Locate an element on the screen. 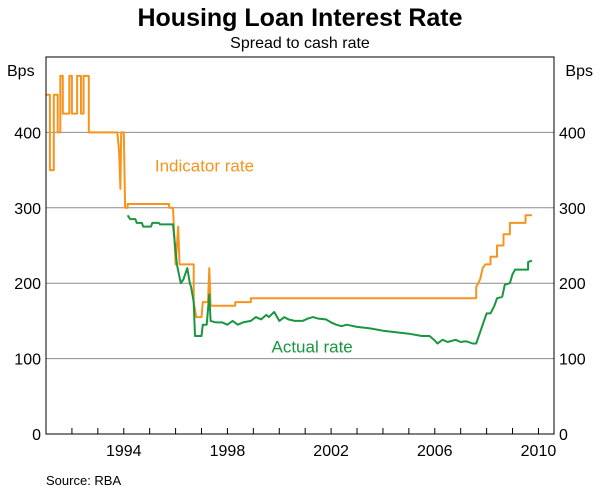 Image resolution: width=600 pixels, height=493 pixels. y-tick-right-100: 100 is located at coordinates (572, 360).